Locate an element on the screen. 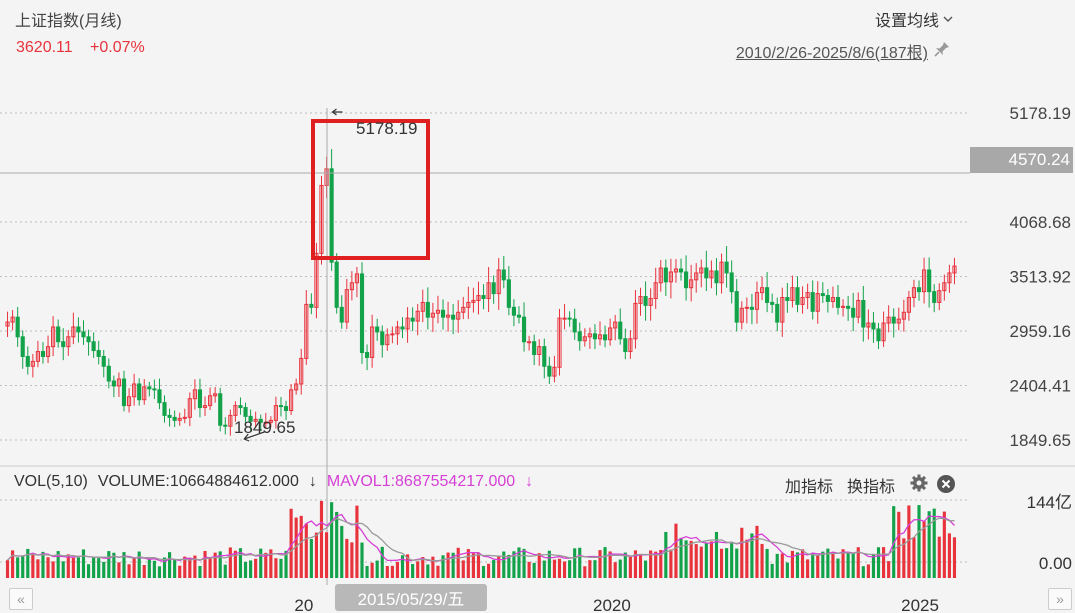 The height and width of the screenshot is (613, 1075). gear-icon is located at coordinates (919, 483).